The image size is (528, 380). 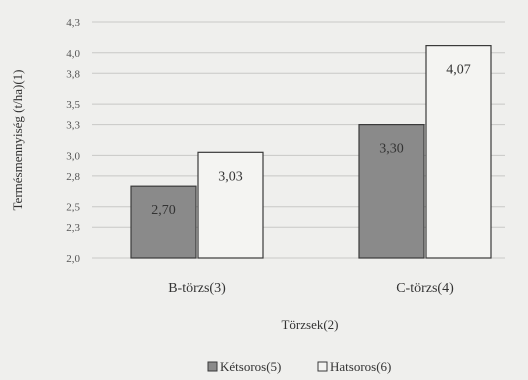 What do you see at coordinates (17, 140) in the screenshot?
I see `y-axis-title: Termésmennyiség (t/ha)(1)` at bounding box center [17, 140].